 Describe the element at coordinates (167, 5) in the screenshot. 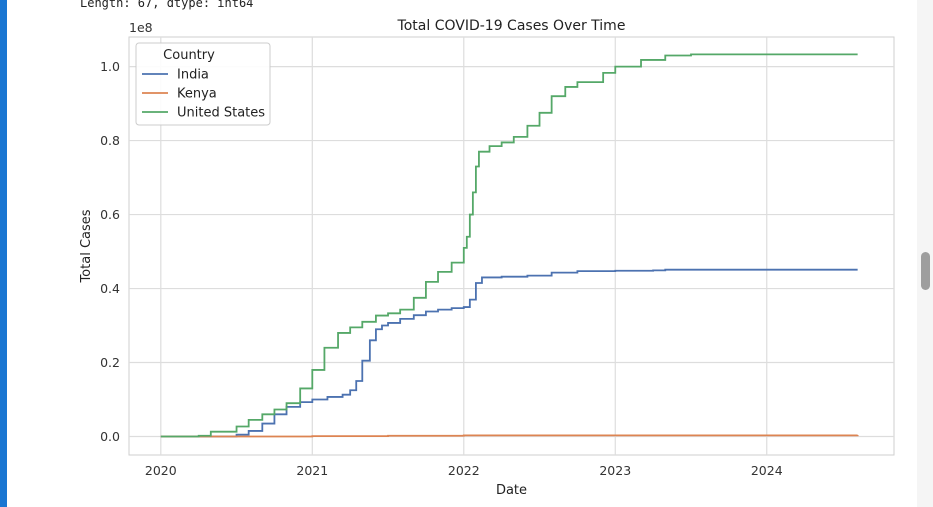

I see `console-output-line: Length: 67, dtype: int64` at that location.